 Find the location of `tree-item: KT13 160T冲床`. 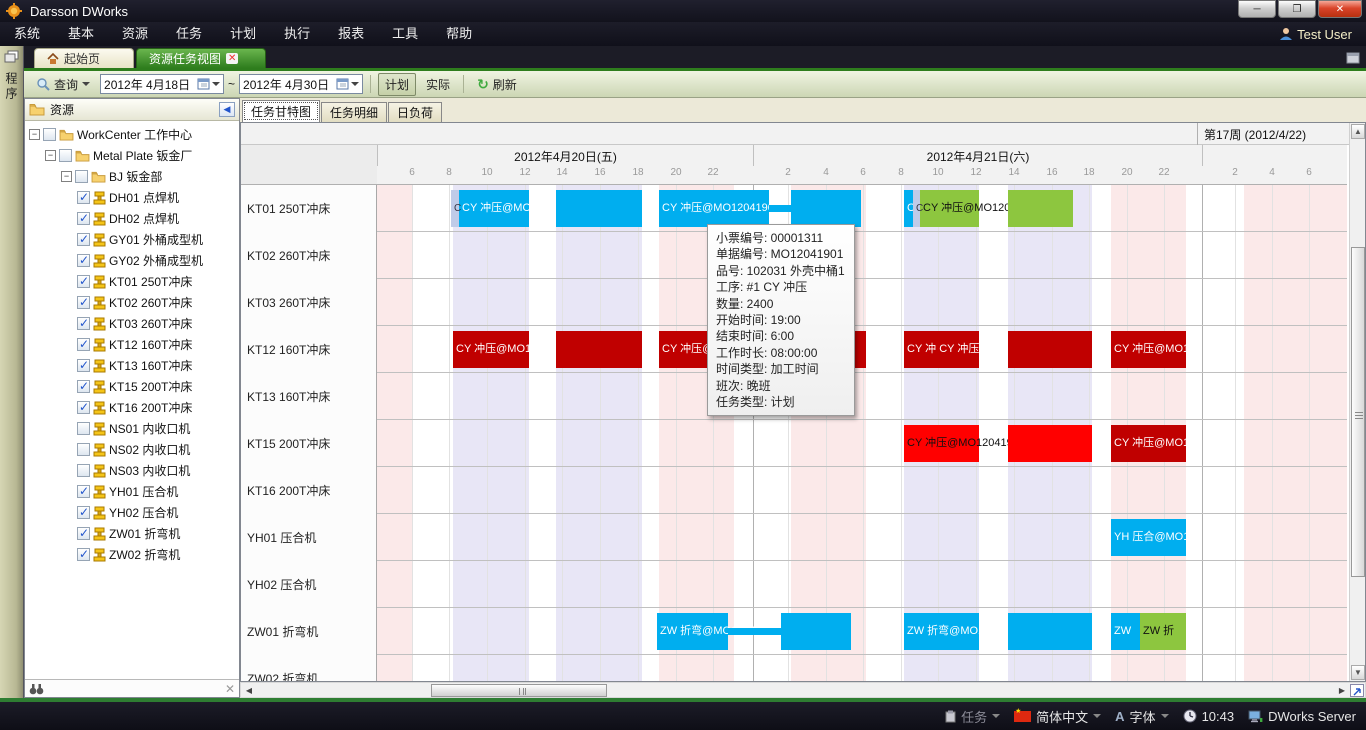

tree-item: KT13 160T冲床 is located at coordinates (132, 365).